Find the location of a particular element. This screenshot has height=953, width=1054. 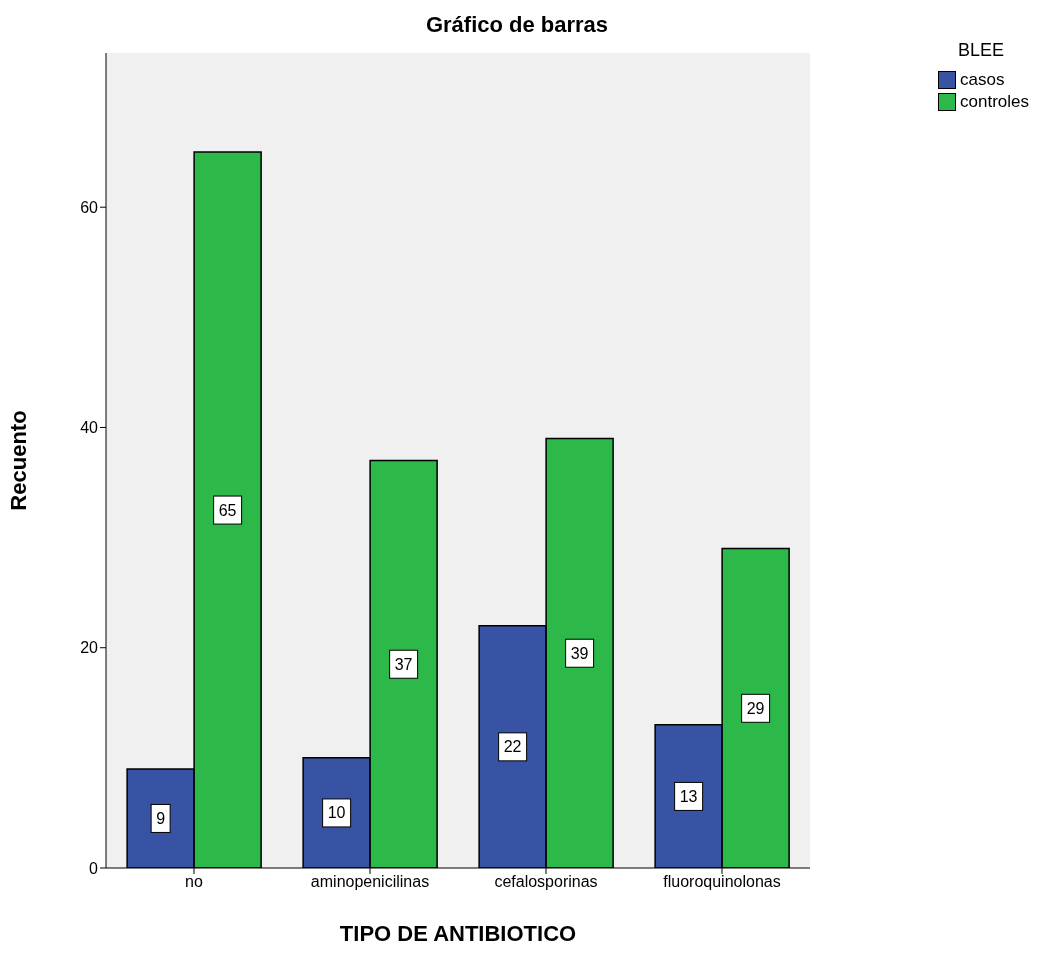

x-axis-title: TIPO DE ANTIBIOTICO is located at coordinates (458, 933).